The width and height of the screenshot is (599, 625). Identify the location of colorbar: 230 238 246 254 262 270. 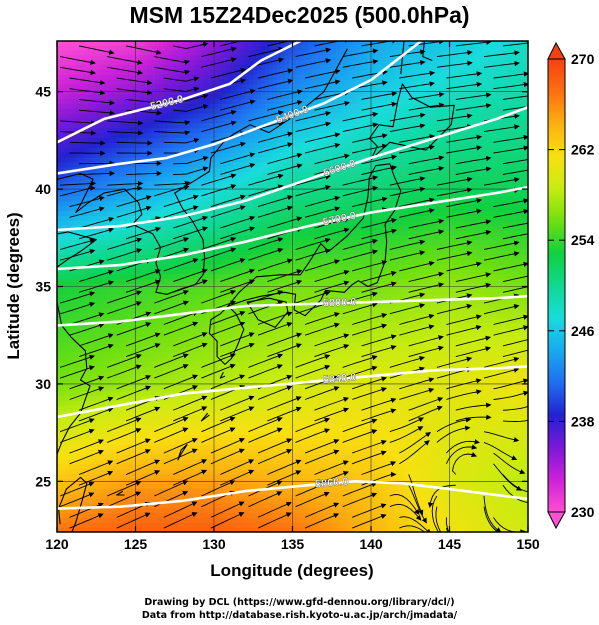
(571, 285).